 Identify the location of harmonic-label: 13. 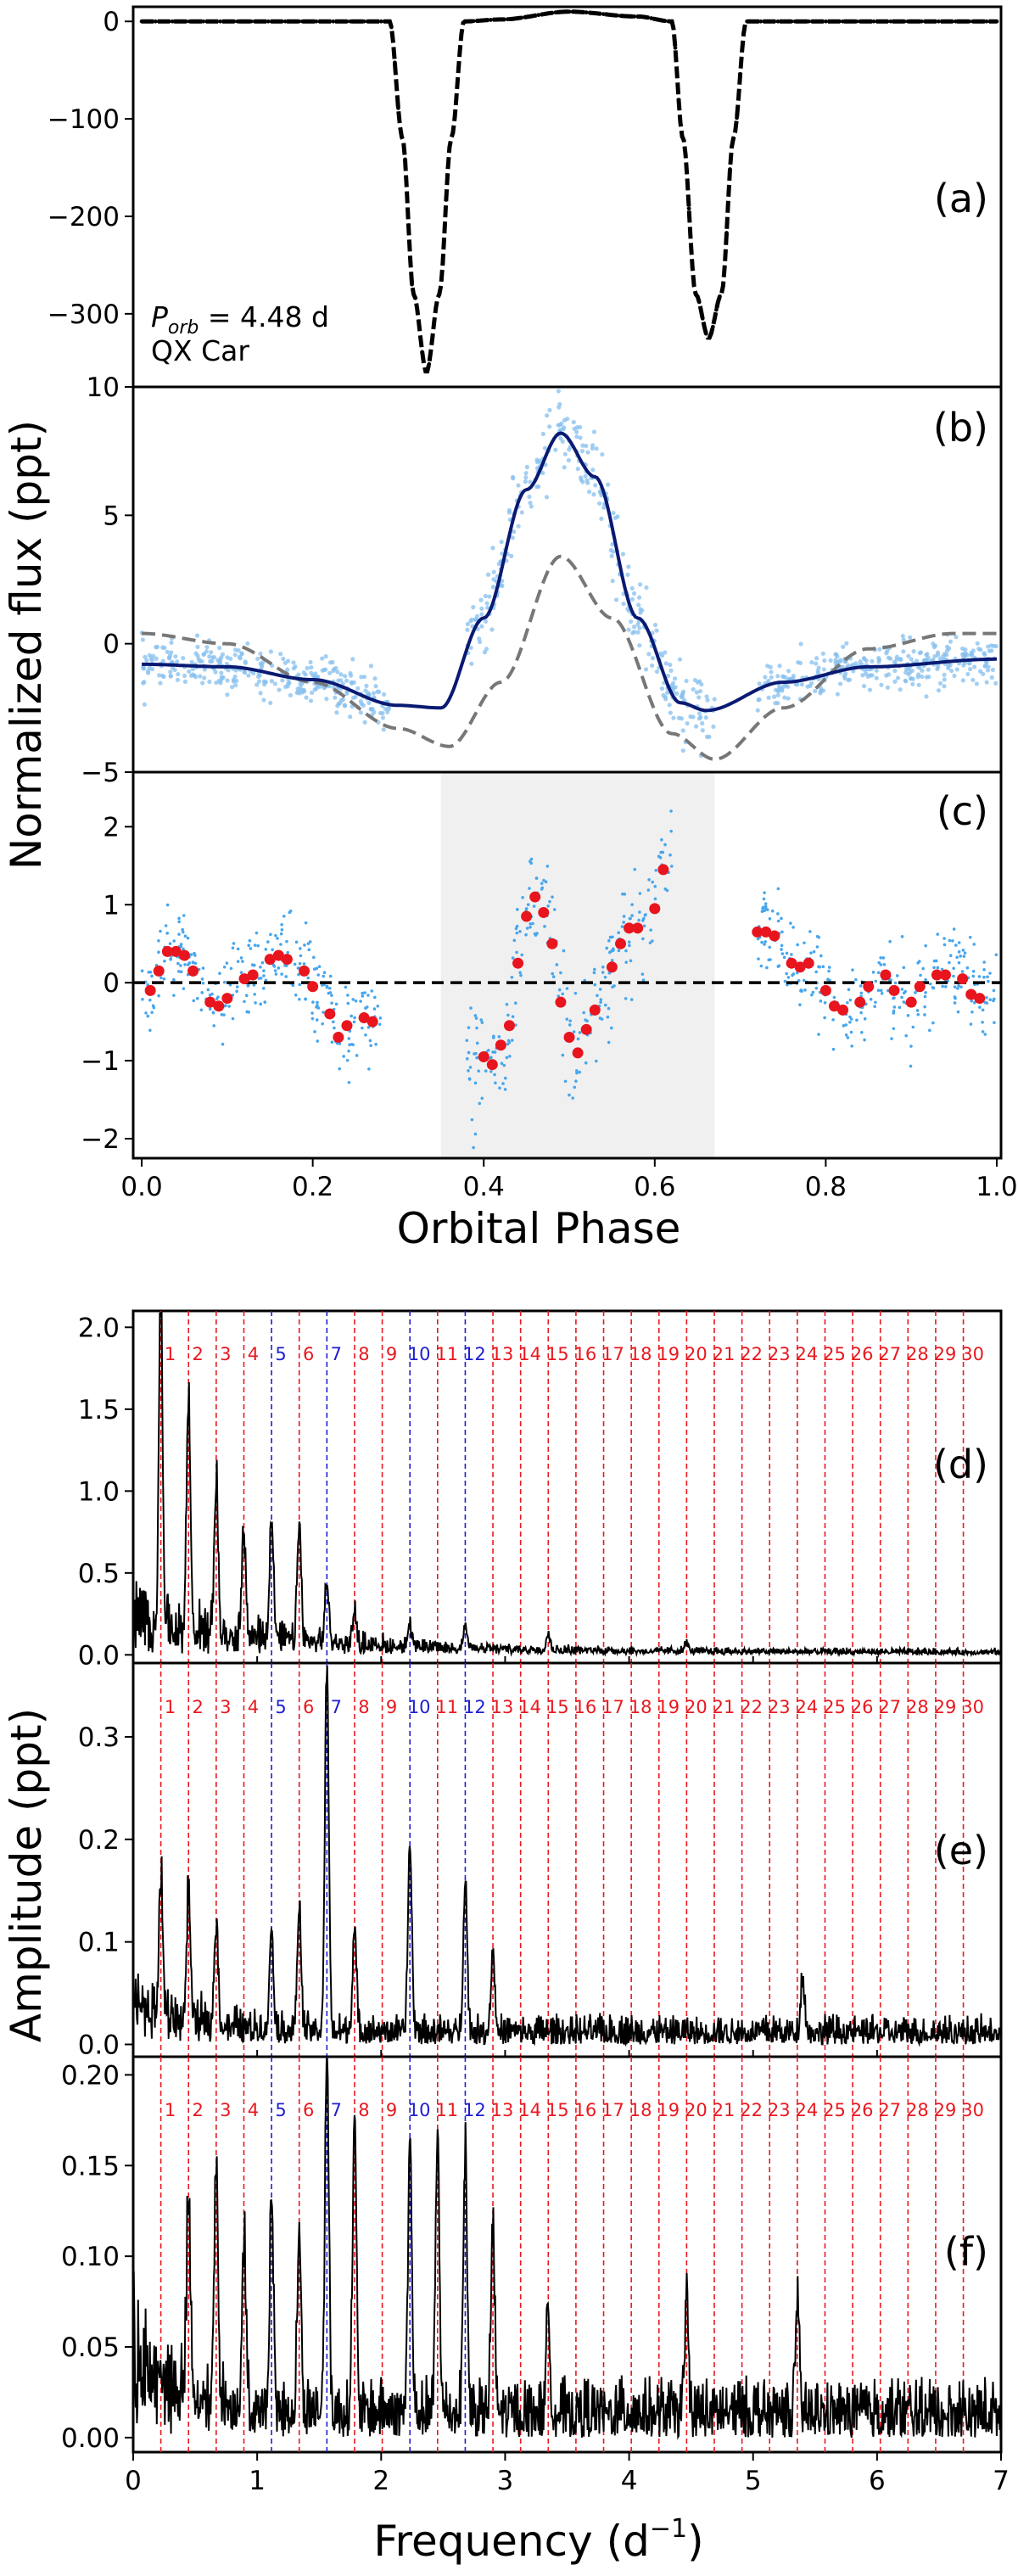
(503, 2110).